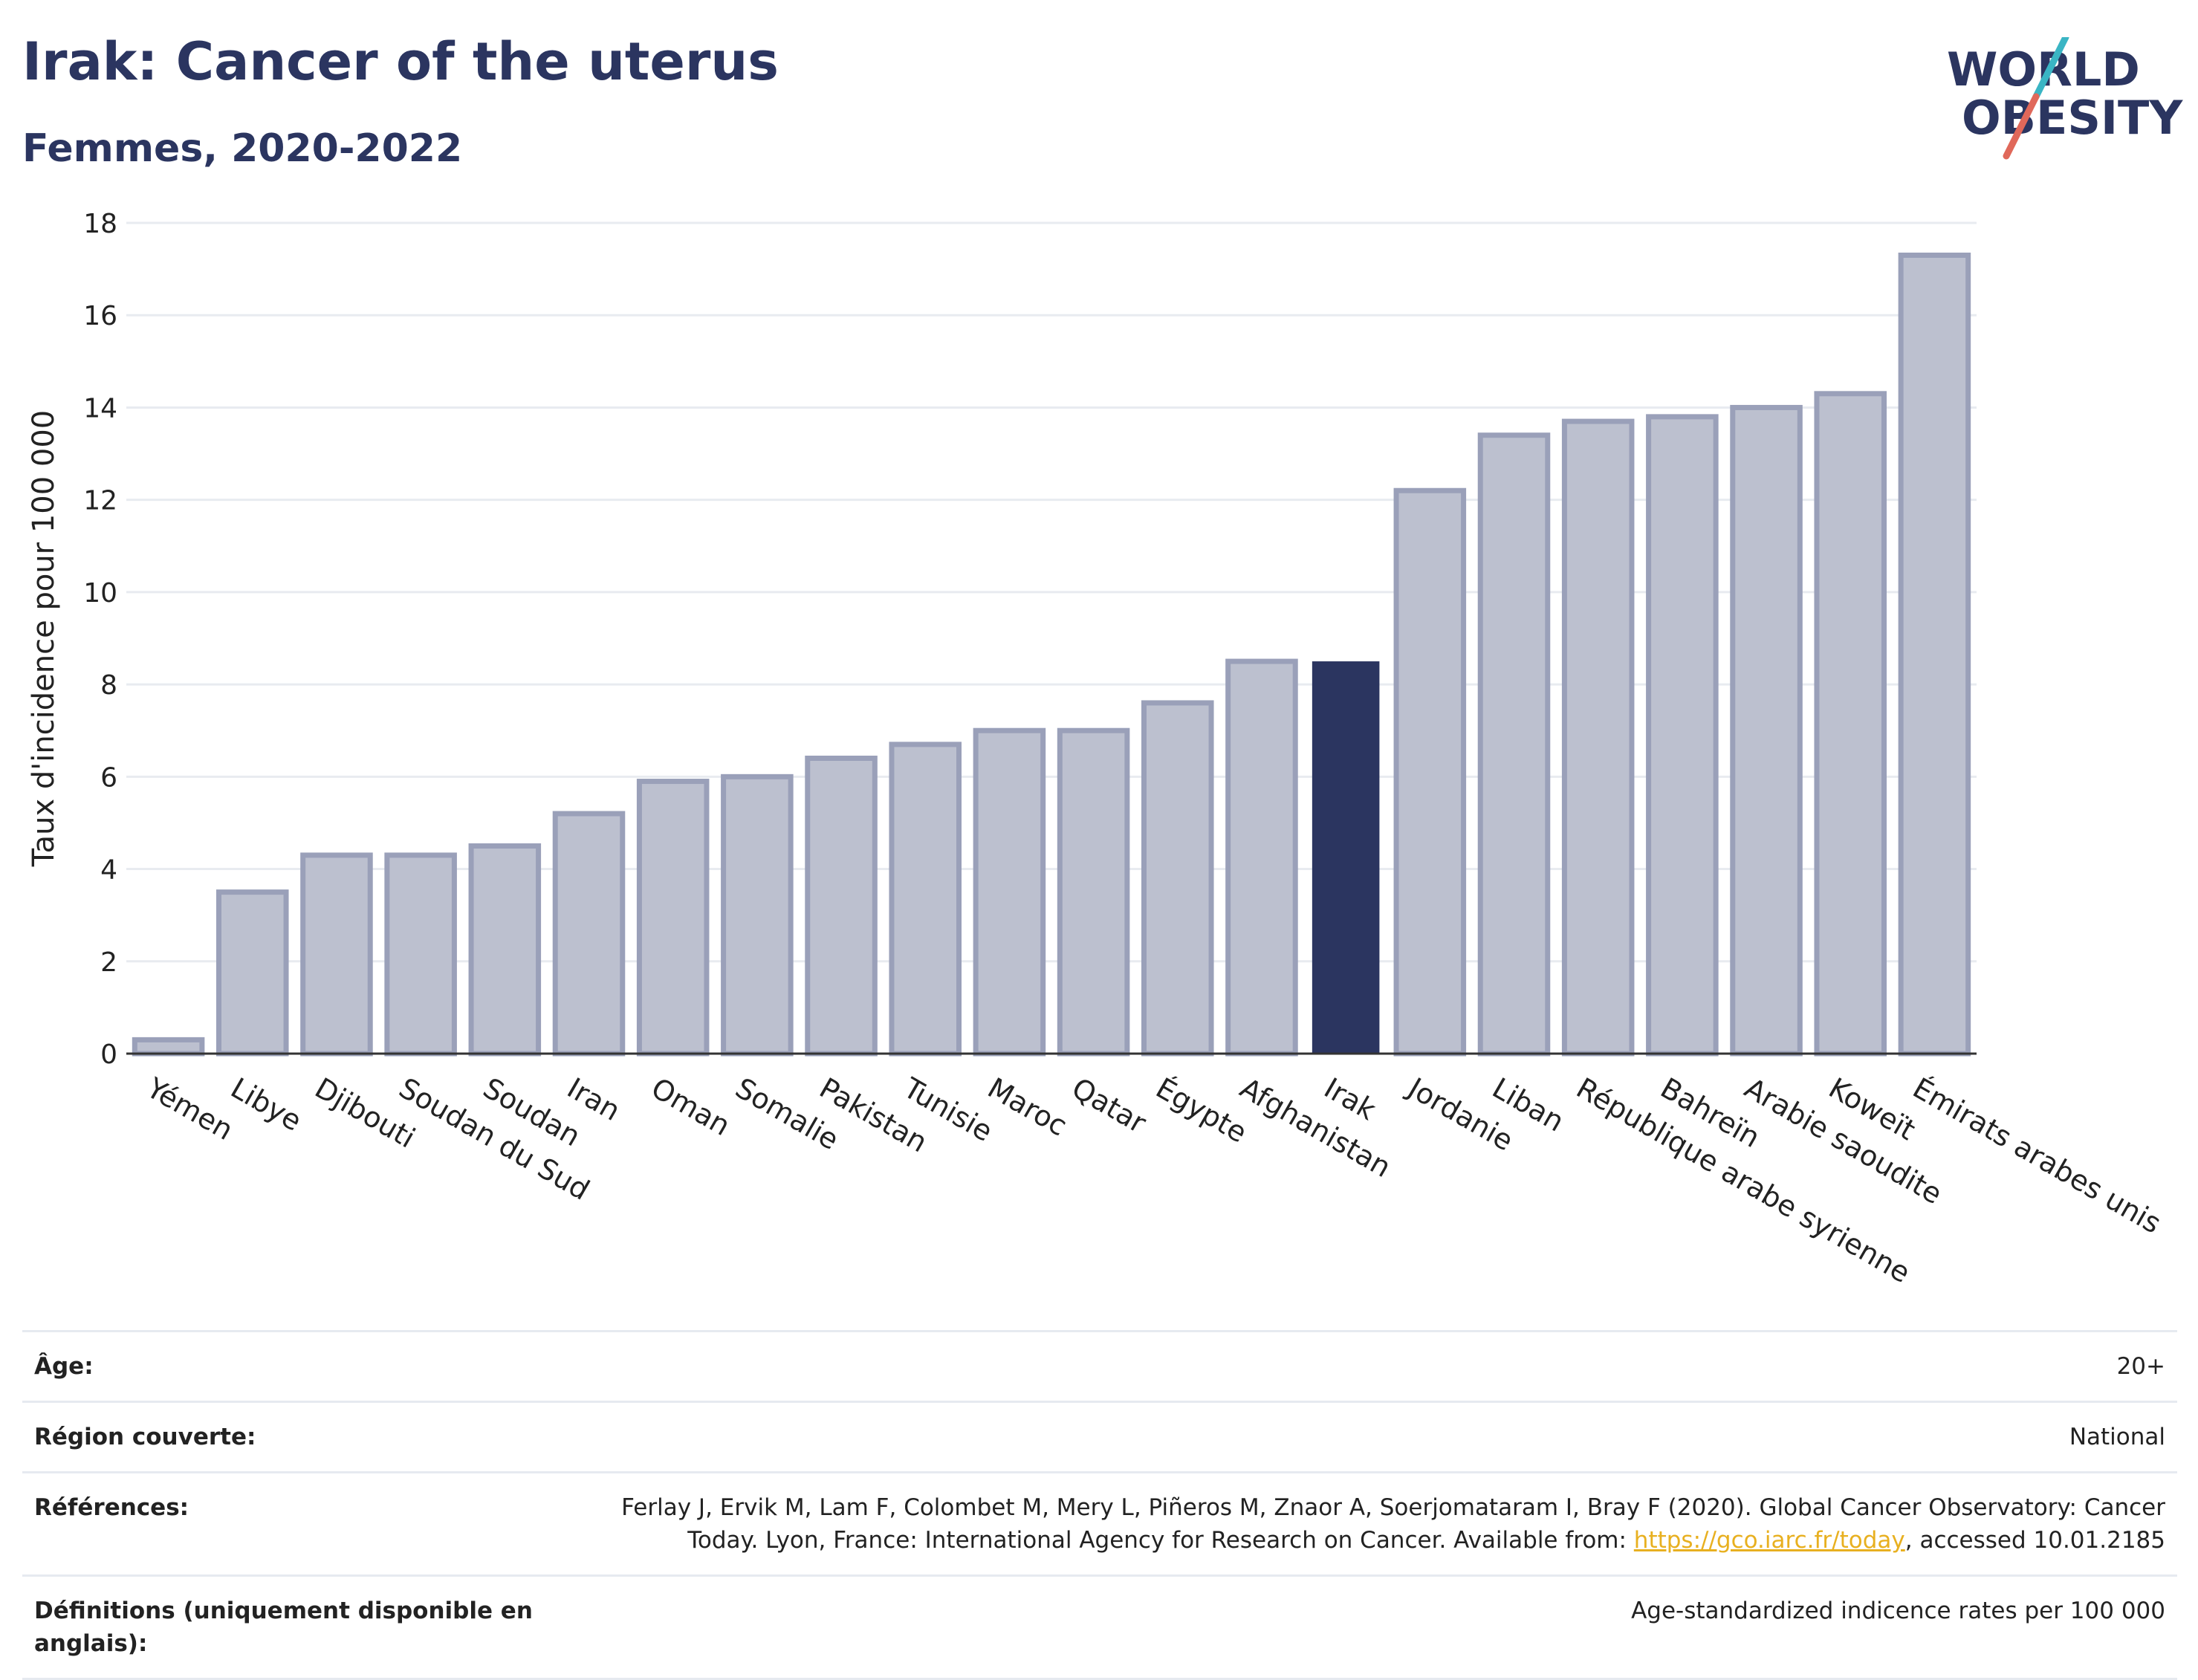 The height and width of the screenshot is (1680, 2198). I want to click on page-title: Irak: Cancer of the uterus, so click(400, 62).